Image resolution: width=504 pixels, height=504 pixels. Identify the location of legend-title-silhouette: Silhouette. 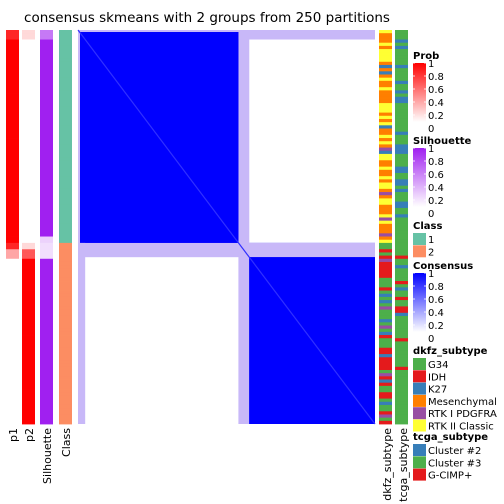
(442, 141).